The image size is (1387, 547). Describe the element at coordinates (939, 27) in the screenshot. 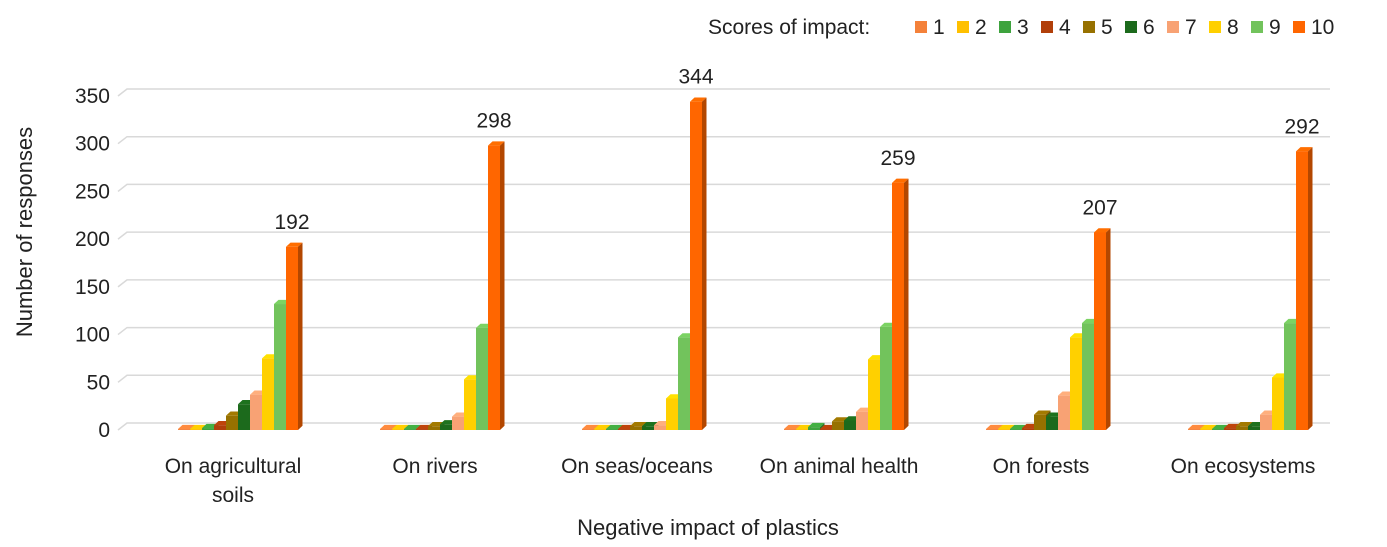

I see `legend-label: 1` at that location.